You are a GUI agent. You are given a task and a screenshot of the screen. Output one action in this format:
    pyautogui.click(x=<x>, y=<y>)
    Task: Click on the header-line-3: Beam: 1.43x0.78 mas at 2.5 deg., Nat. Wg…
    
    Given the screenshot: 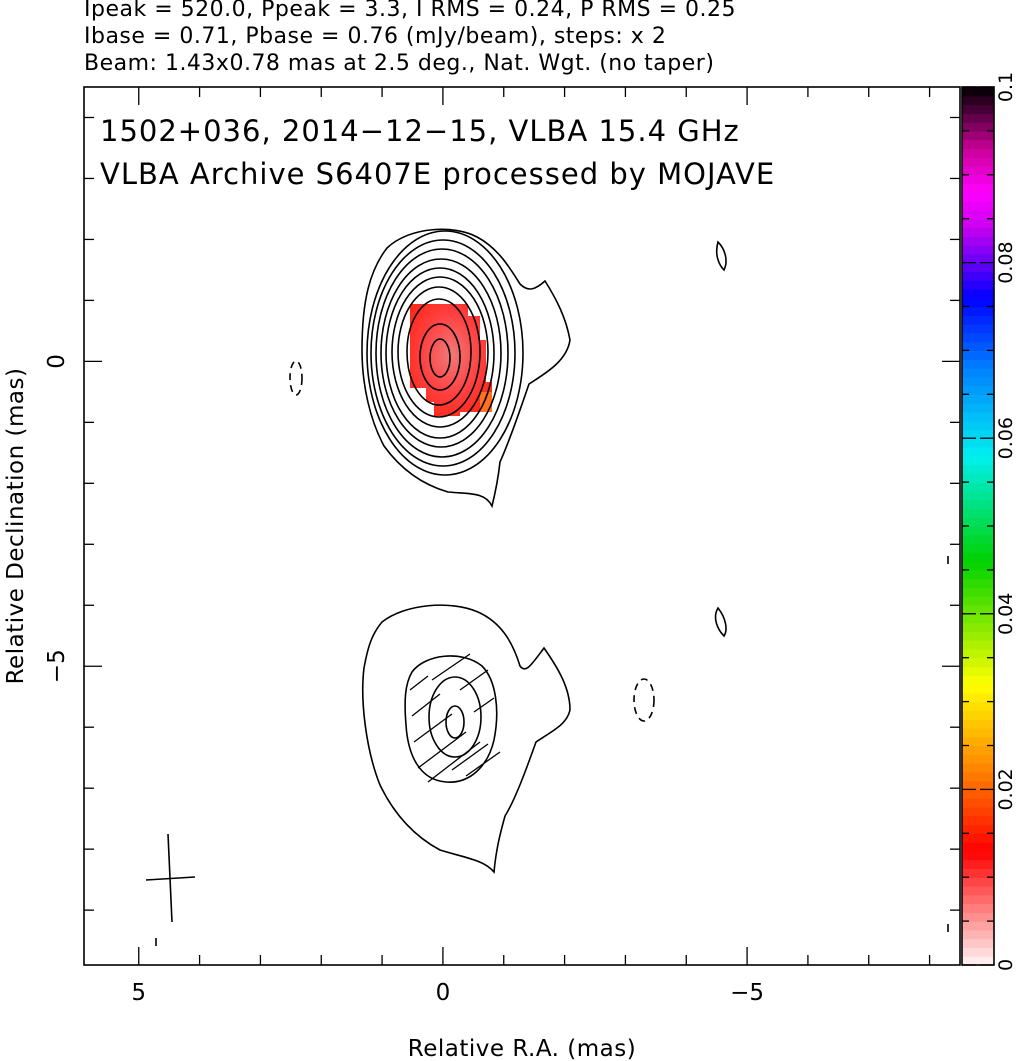 What is the action you would take?
    pyautogui.click(x=399, y=63)
    